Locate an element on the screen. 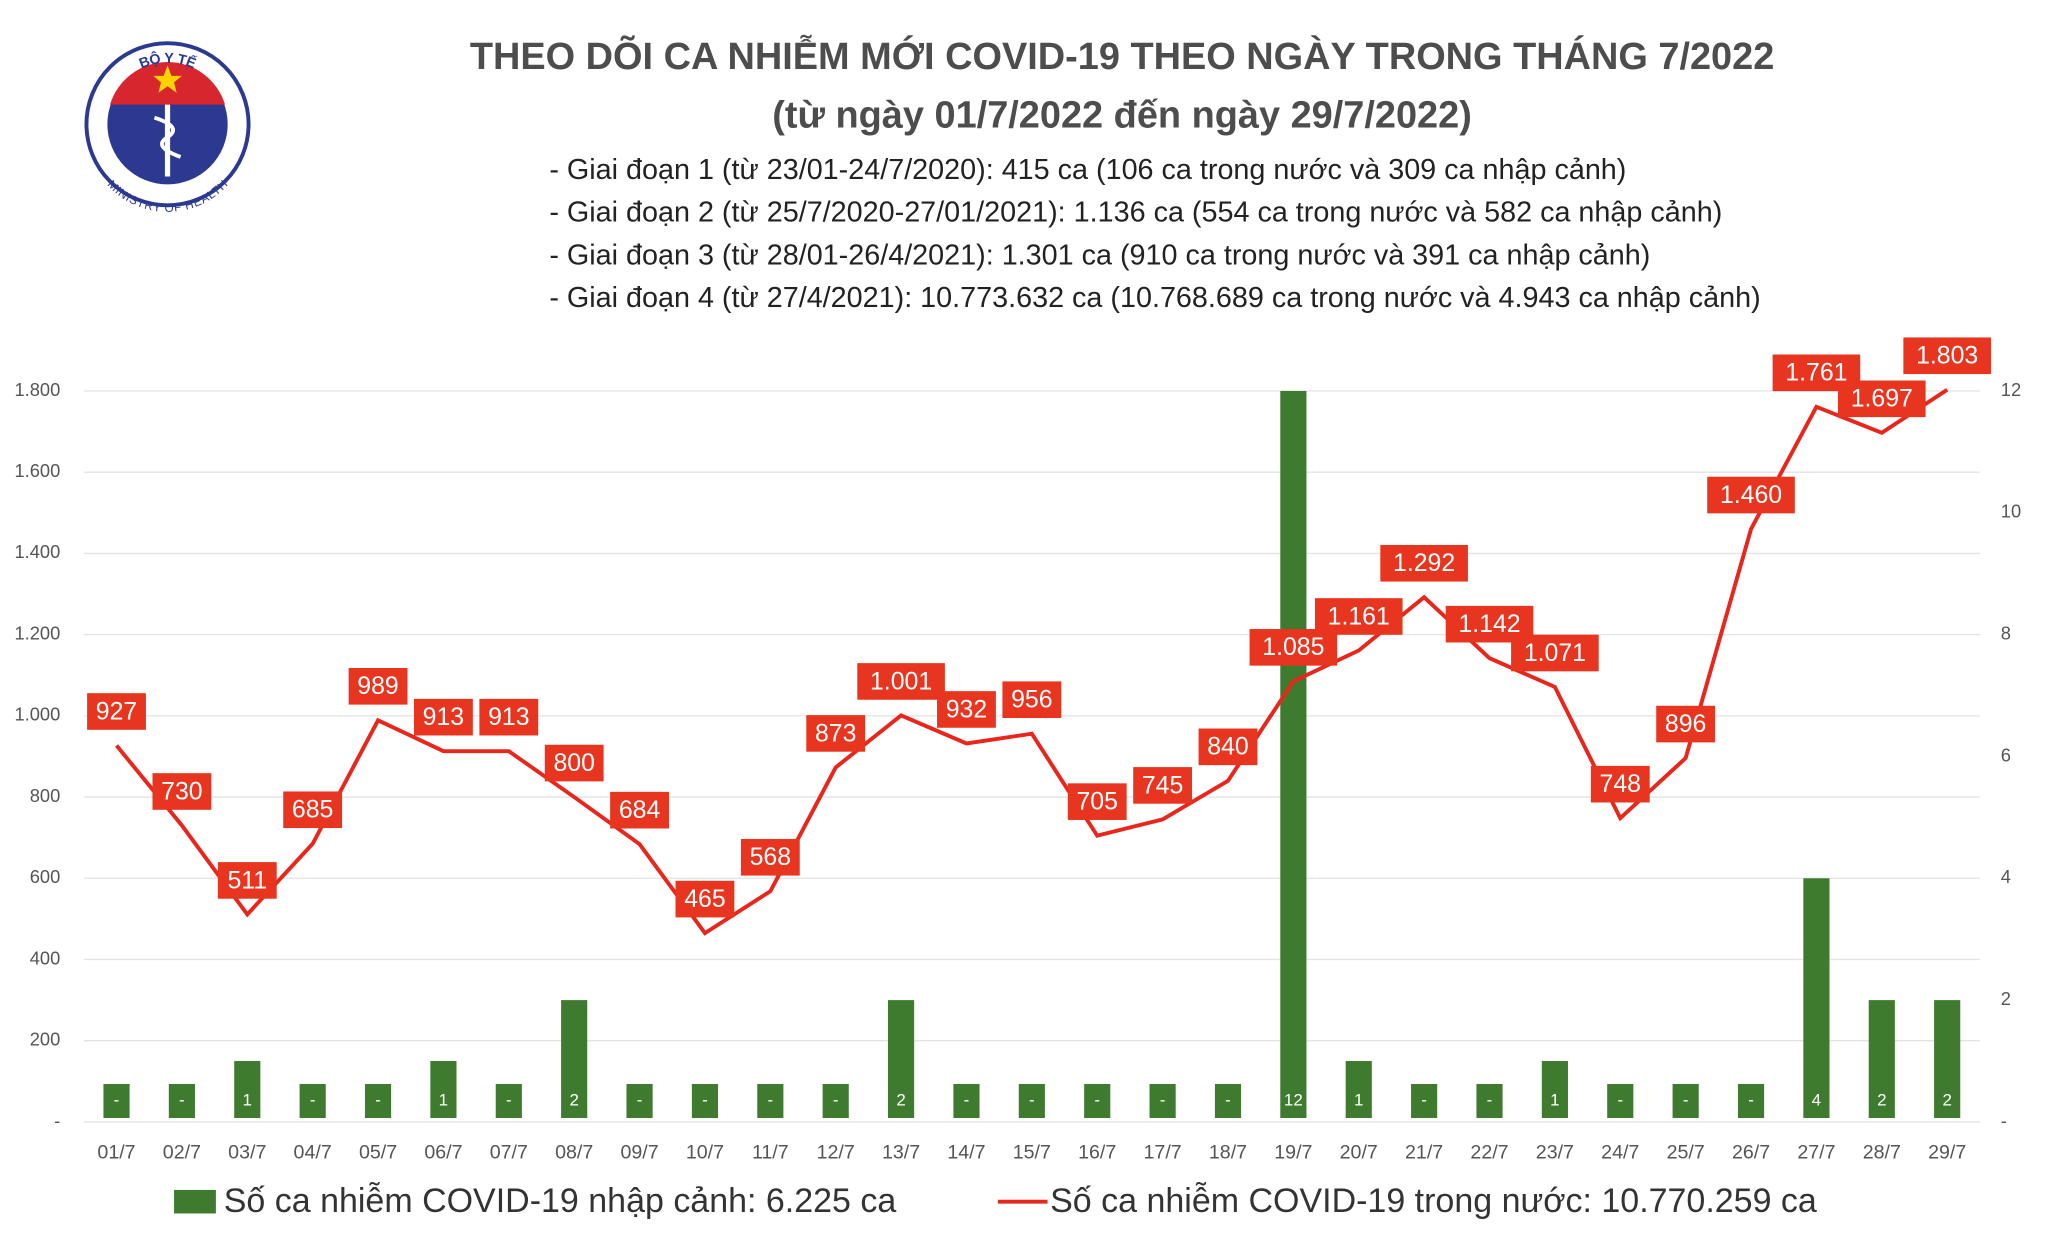  y2-tick-label: 2 is located at coordinates (2006, 998).